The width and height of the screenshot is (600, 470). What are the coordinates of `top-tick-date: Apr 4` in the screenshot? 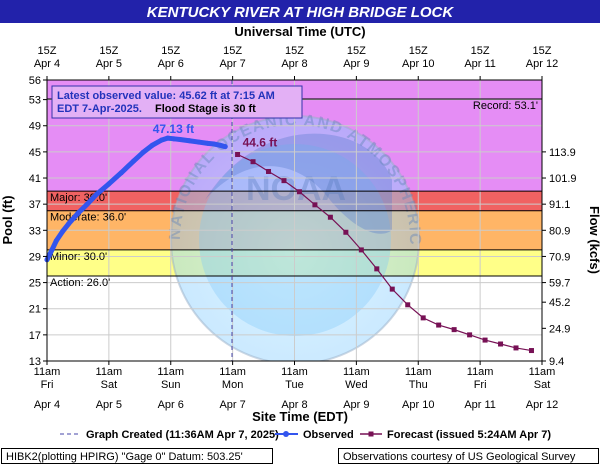 It's located at (47, 64).